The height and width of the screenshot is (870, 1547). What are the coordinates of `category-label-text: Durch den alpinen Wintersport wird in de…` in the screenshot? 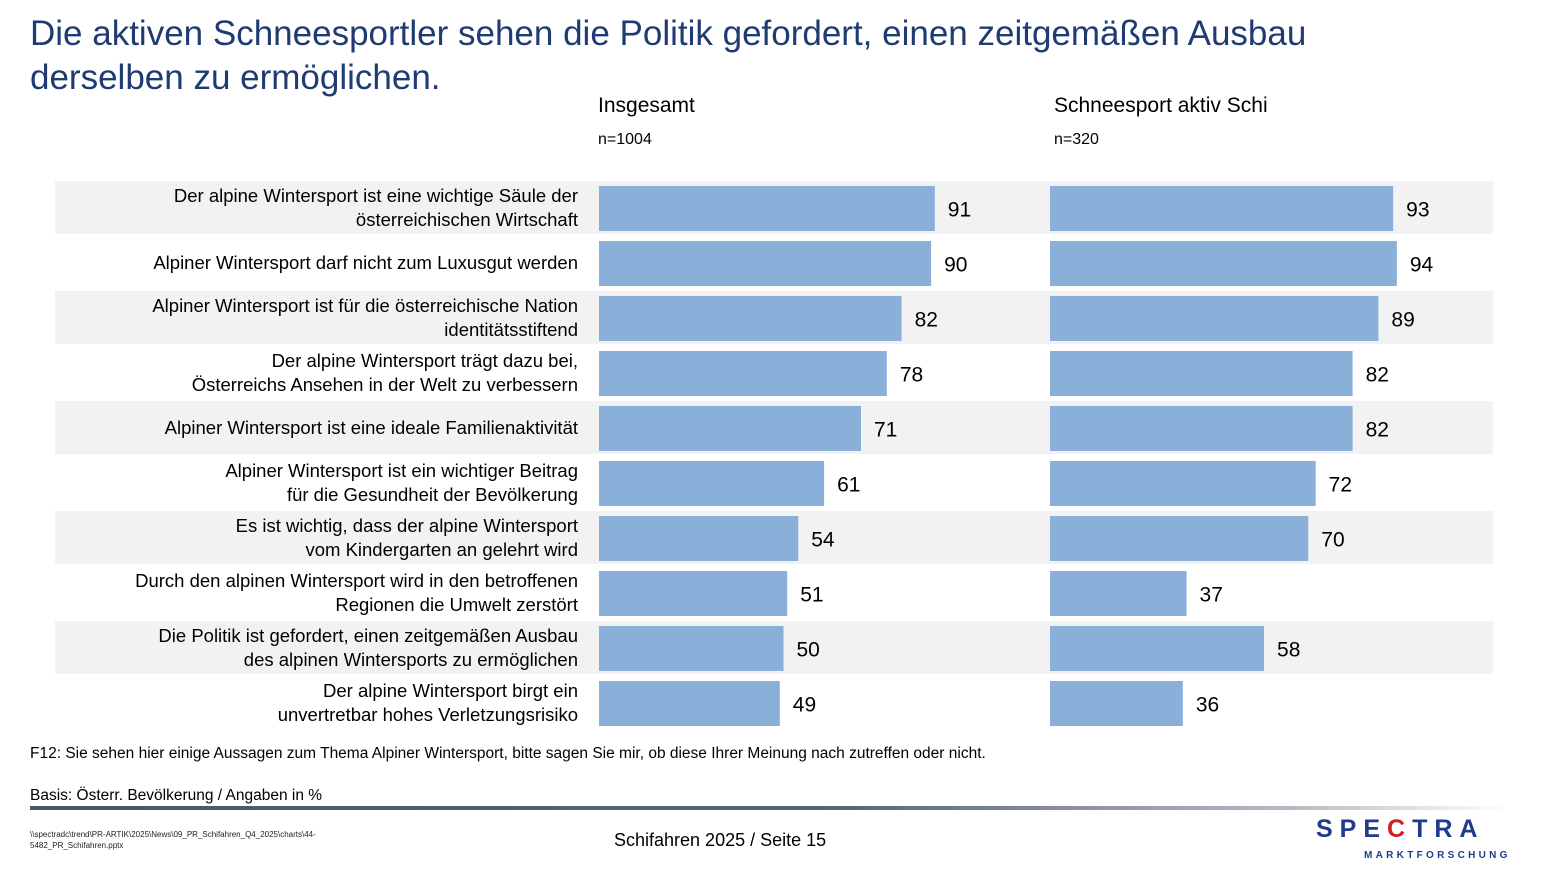 It's located at (356, 592).